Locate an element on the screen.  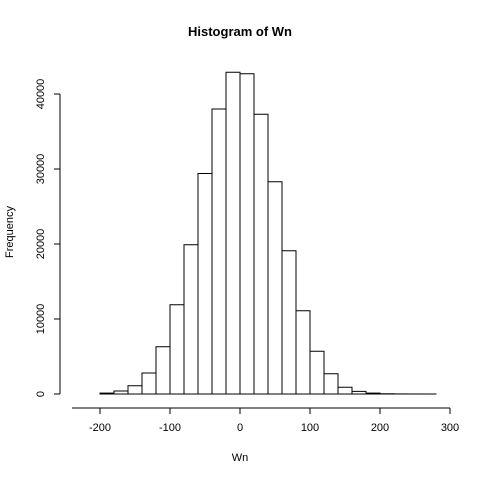
x-tick-label: -100 is located at coordinates (170, 428).